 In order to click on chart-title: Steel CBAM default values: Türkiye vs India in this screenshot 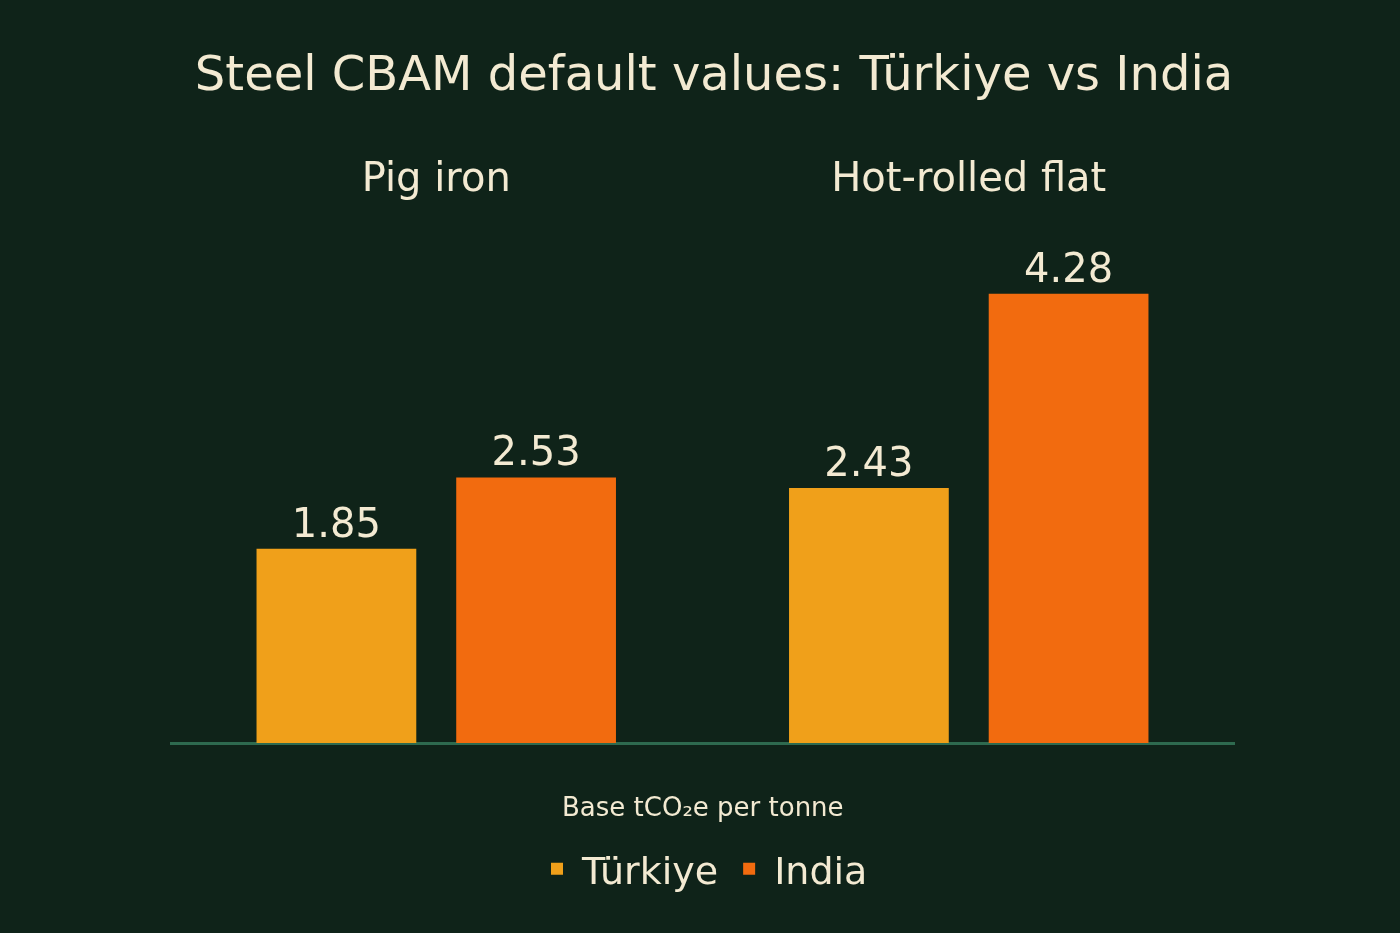, I will do `click(714, 72)`.